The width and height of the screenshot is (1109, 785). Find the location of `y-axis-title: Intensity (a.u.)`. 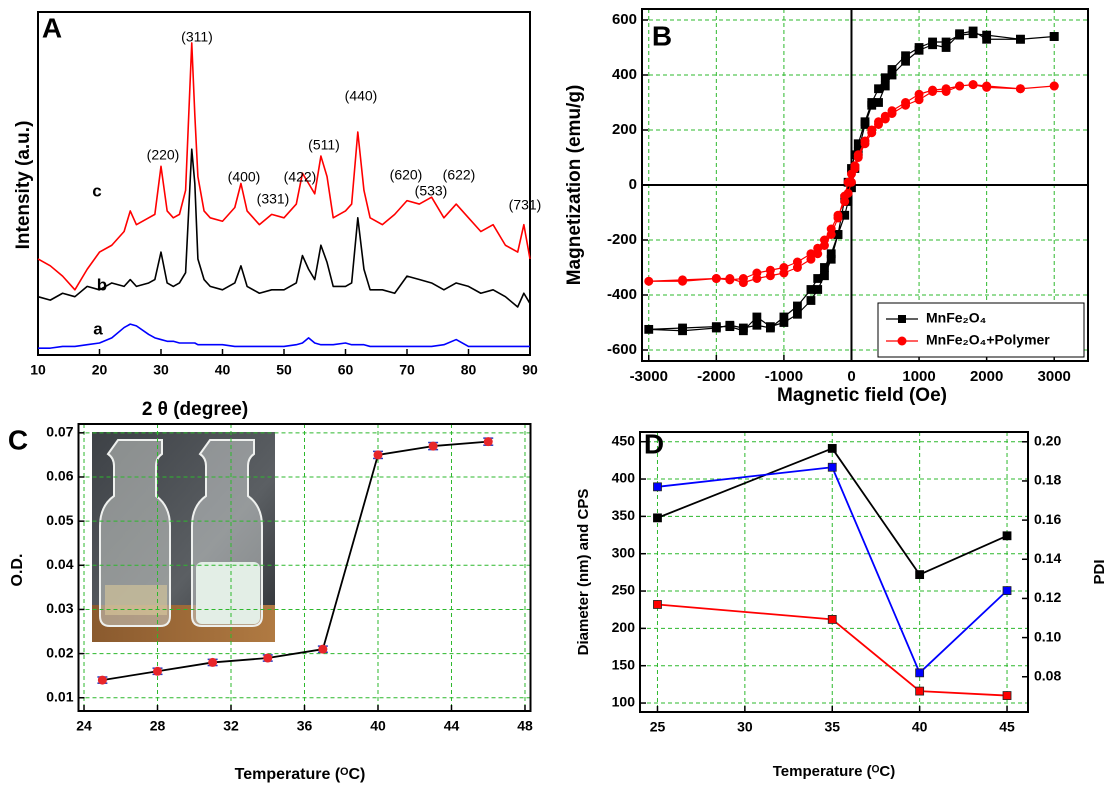

y-axis-title: Intensity (a.u.) is located at coordinates (23, 185).